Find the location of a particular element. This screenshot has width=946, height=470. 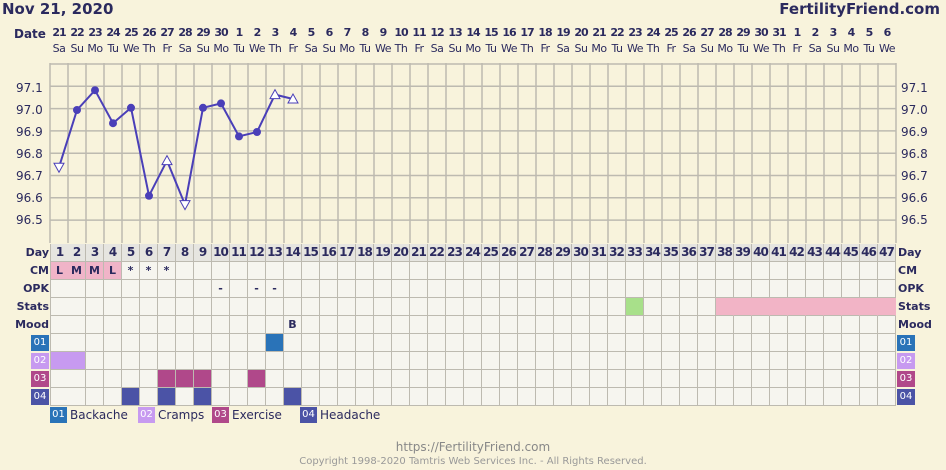

date-label: 24 is located at coordinates (653, 32).